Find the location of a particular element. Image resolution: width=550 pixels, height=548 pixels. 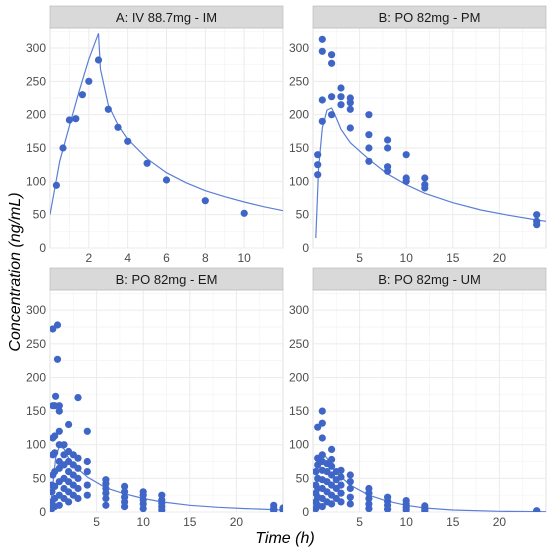

y-axis-title: Concentration (ng/mL) is located at coordinates (15, 271).